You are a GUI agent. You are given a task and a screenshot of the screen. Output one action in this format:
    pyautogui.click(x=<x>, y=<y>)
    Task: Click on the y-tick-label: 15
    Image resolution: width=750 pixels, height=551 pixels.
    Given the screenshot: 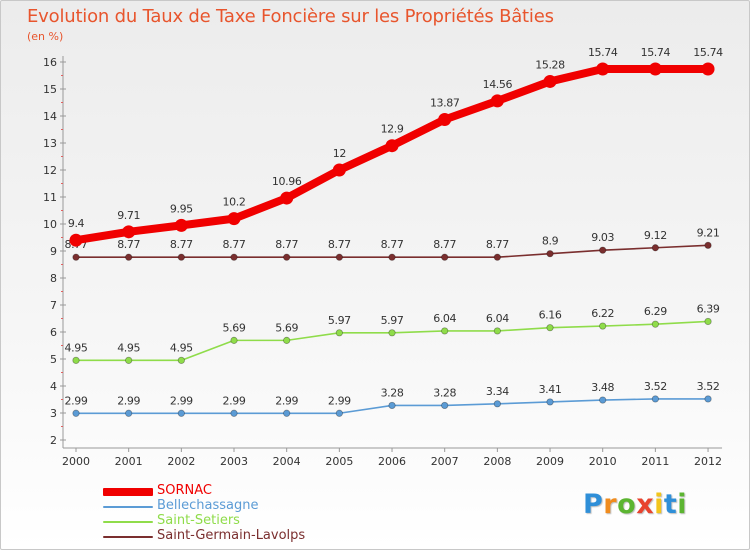 What is the action you would take?
    pyautogui.click(x=50, y=89)
    